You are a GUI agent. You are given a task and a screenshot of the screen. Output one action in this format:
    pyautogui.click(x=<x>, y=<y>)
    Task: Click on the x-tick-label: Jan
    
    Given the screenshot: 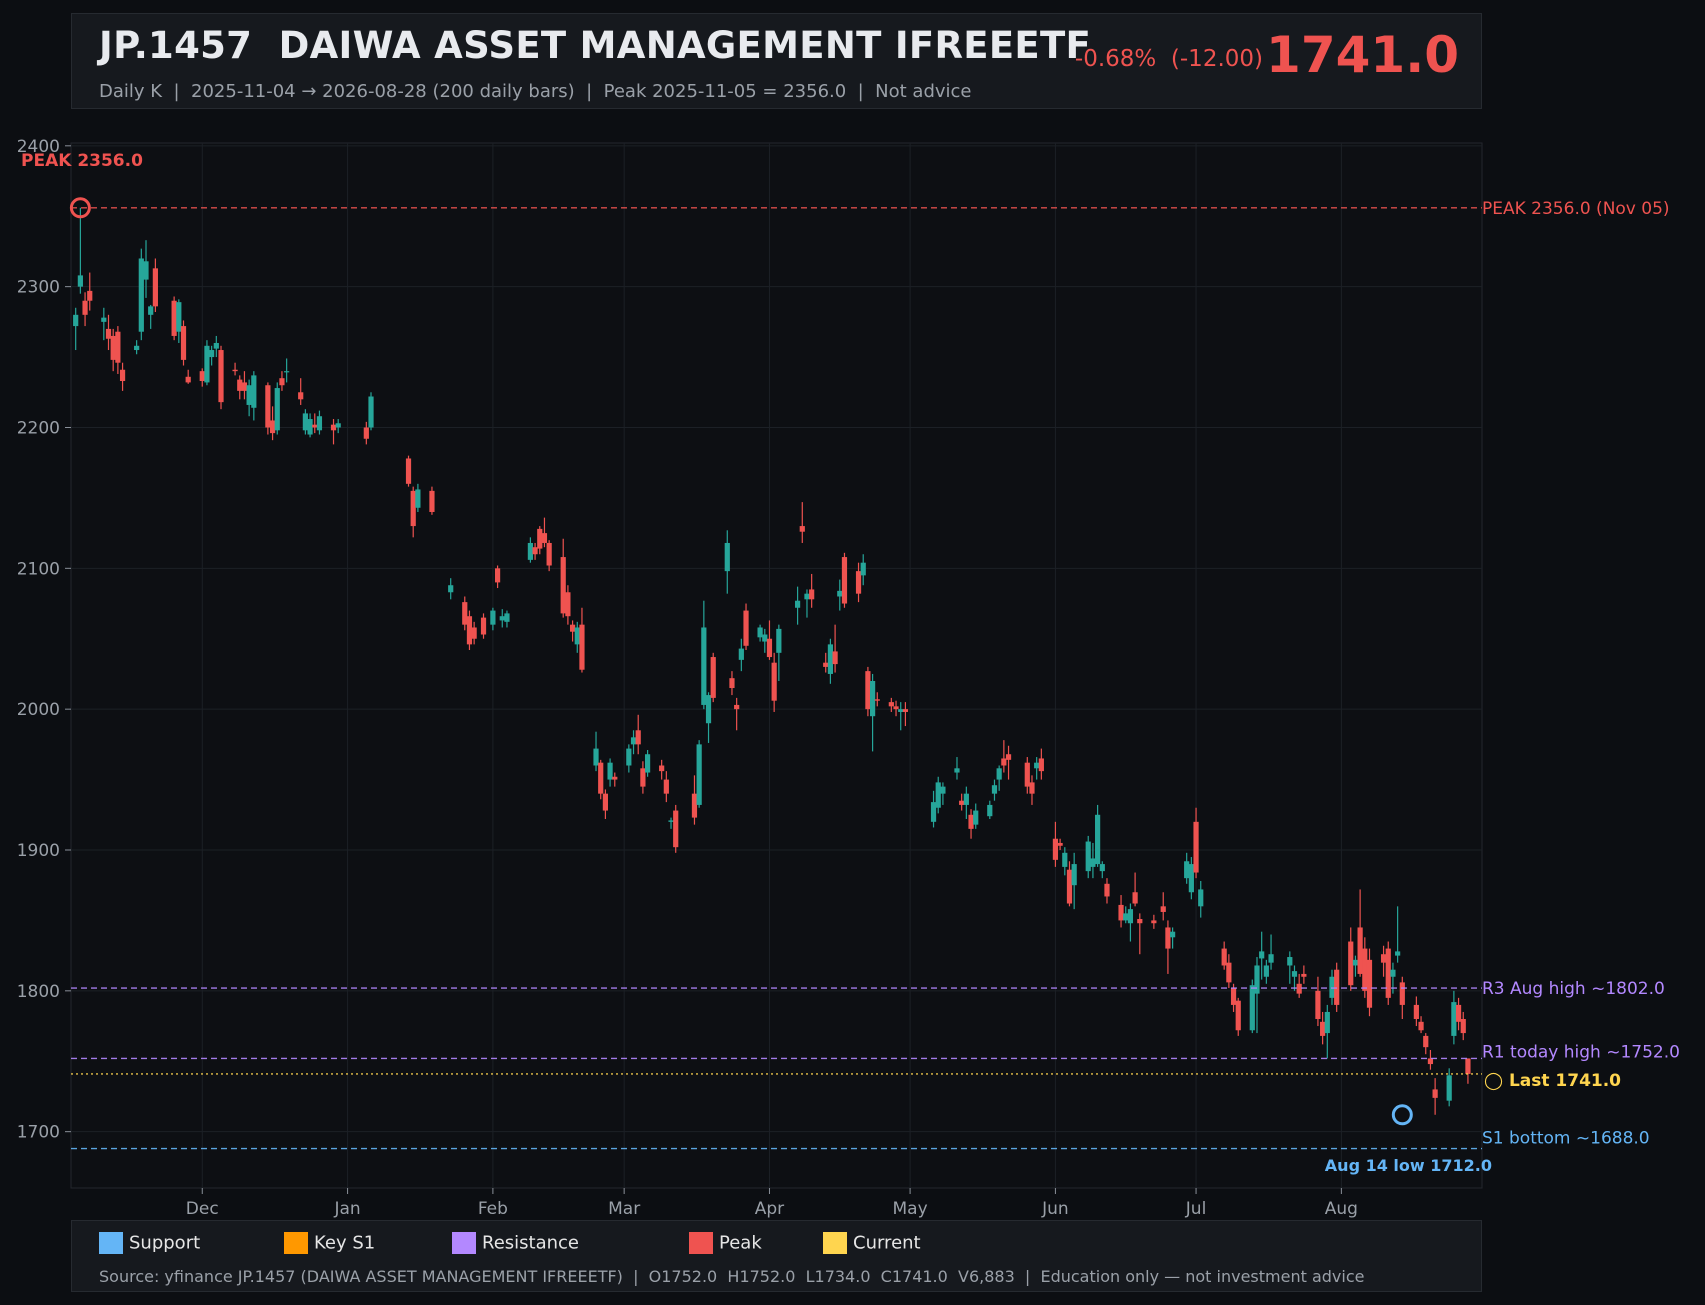 What is the action you would take?
    pyautogui.click(x=346, y=1209)
    